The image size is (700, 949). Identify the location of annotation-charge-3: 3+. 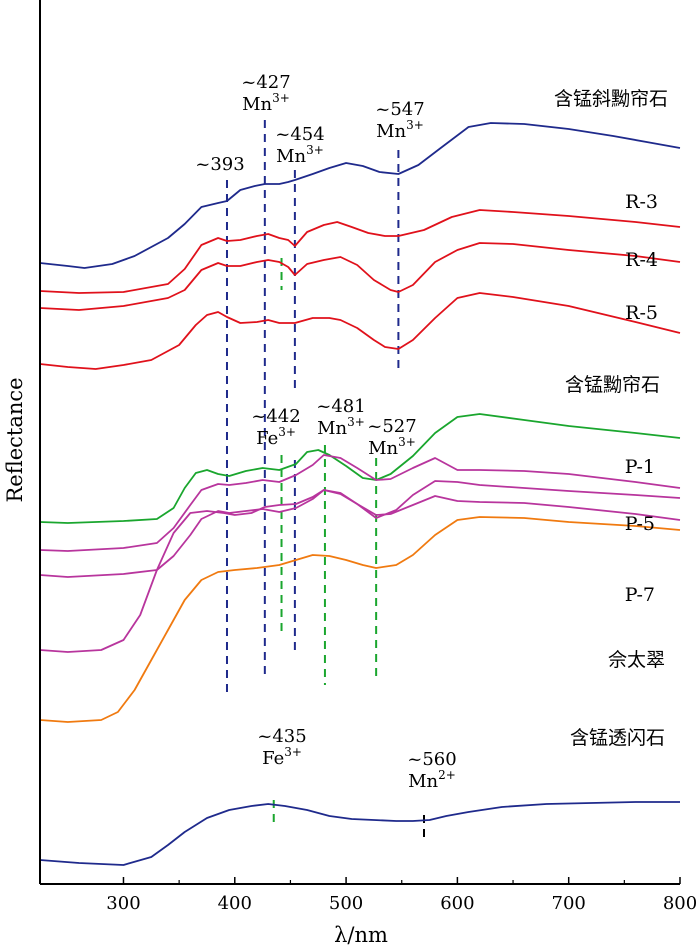
(415, 125).